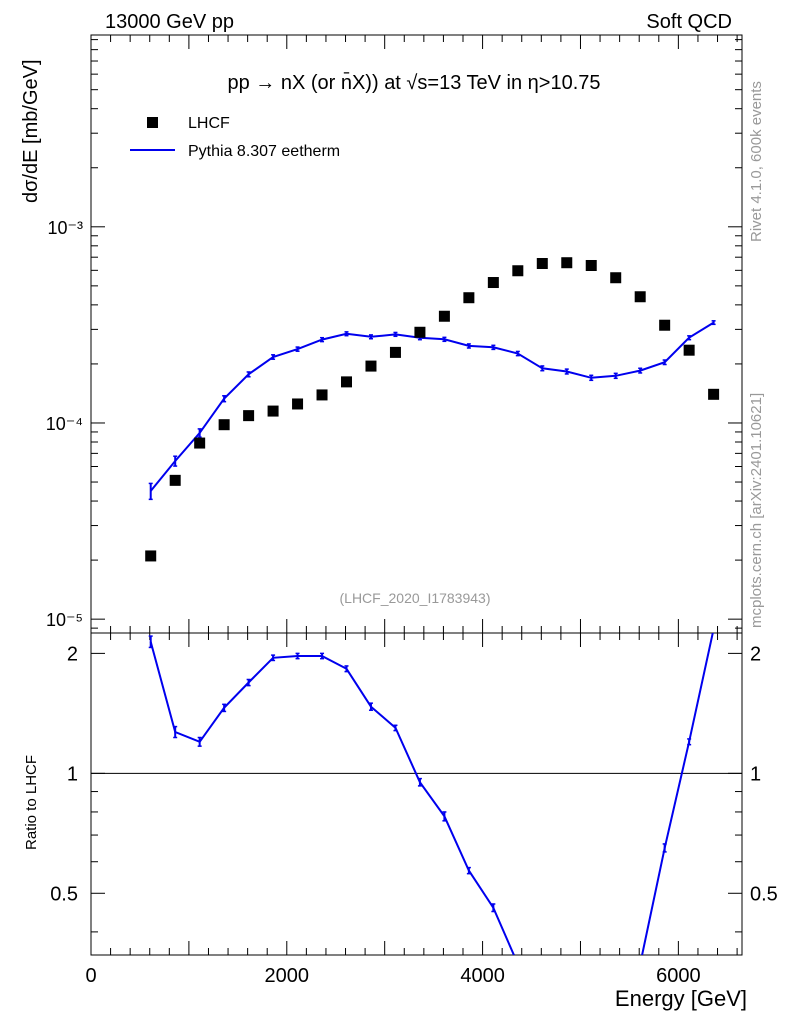 This screenshot has width=786, height=1024. What do you see at coordinates (415, 598) in the screenshot?
I see `analysis-watermark: (LHCF_2020_I1783943)` at bounding box center [415, 598].